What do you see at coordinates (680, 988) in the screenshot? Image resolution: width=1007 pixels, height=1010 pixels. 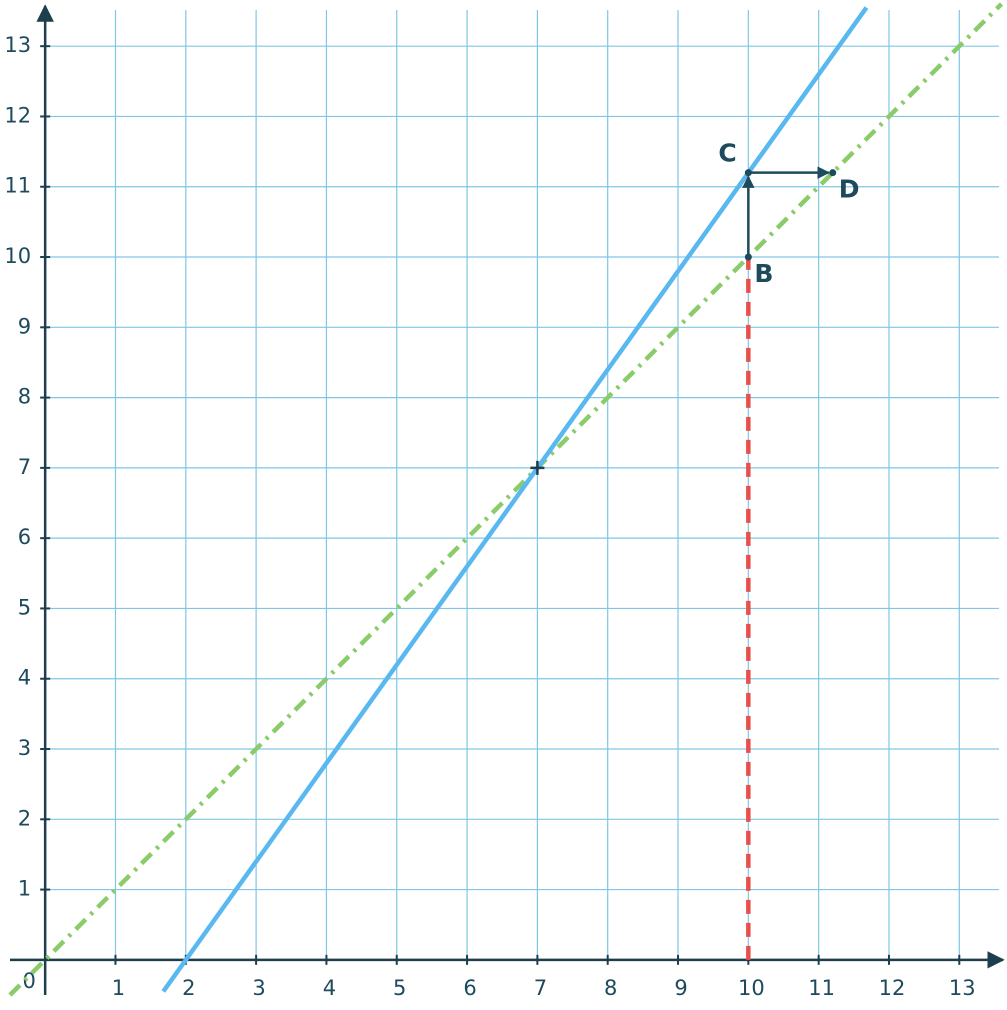 I see `x-tick-label: 9` at bounding box center [680, 988].